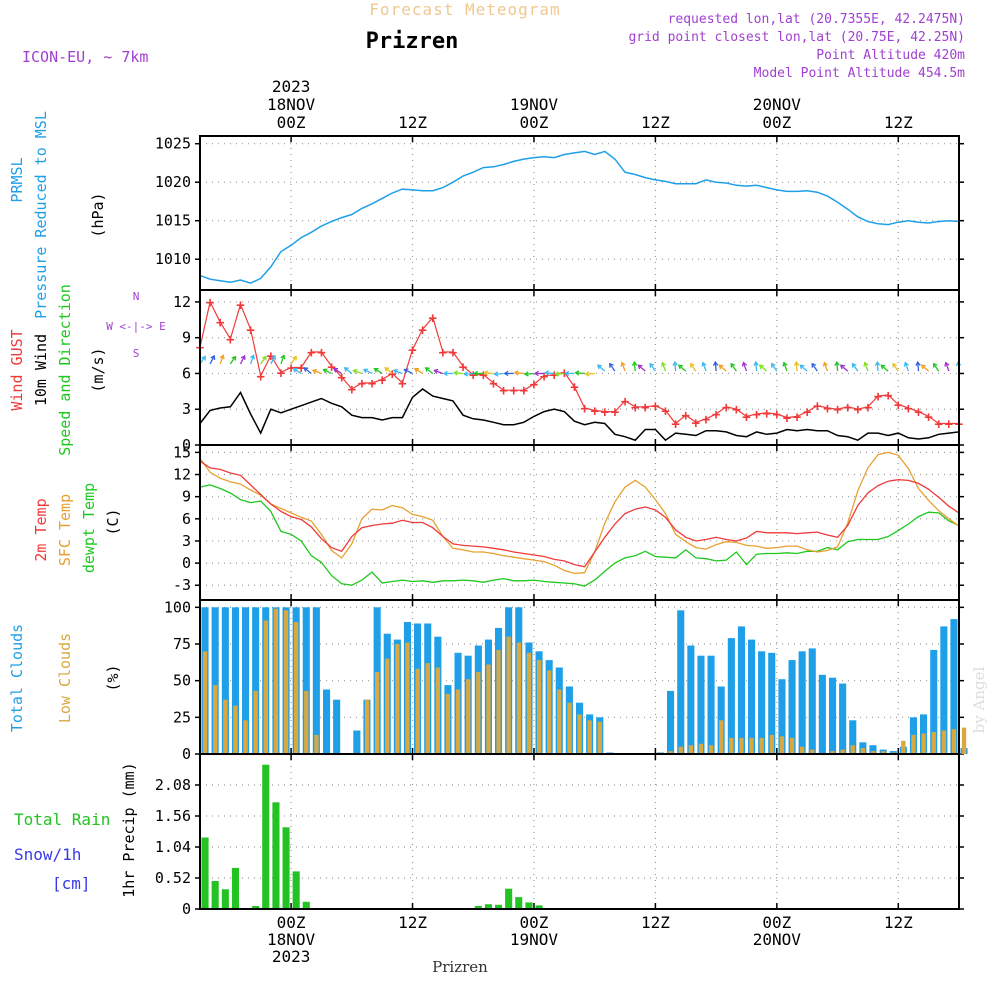  What do you see at coordinates (113, 677) in the screenshot?
I see `clouds-unit: (%)` at bounding box center [113, 677].